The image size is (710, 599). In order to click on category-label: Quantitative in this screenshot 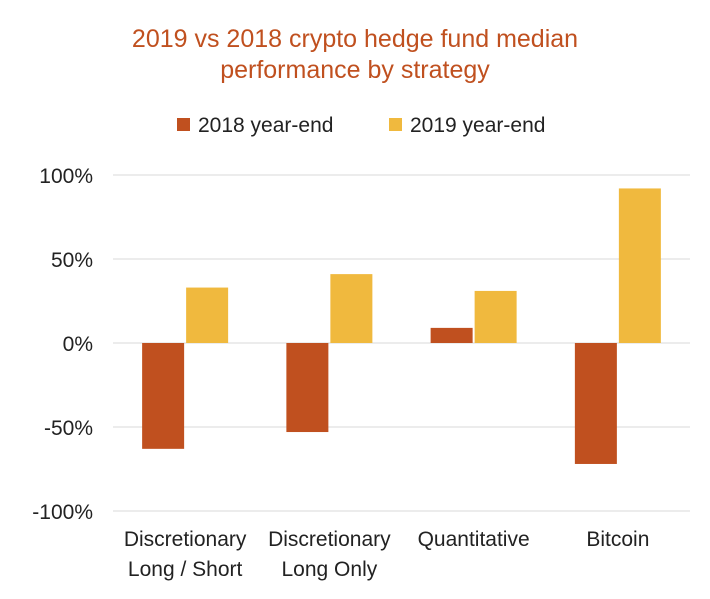, I will do `click(474, 539)`.